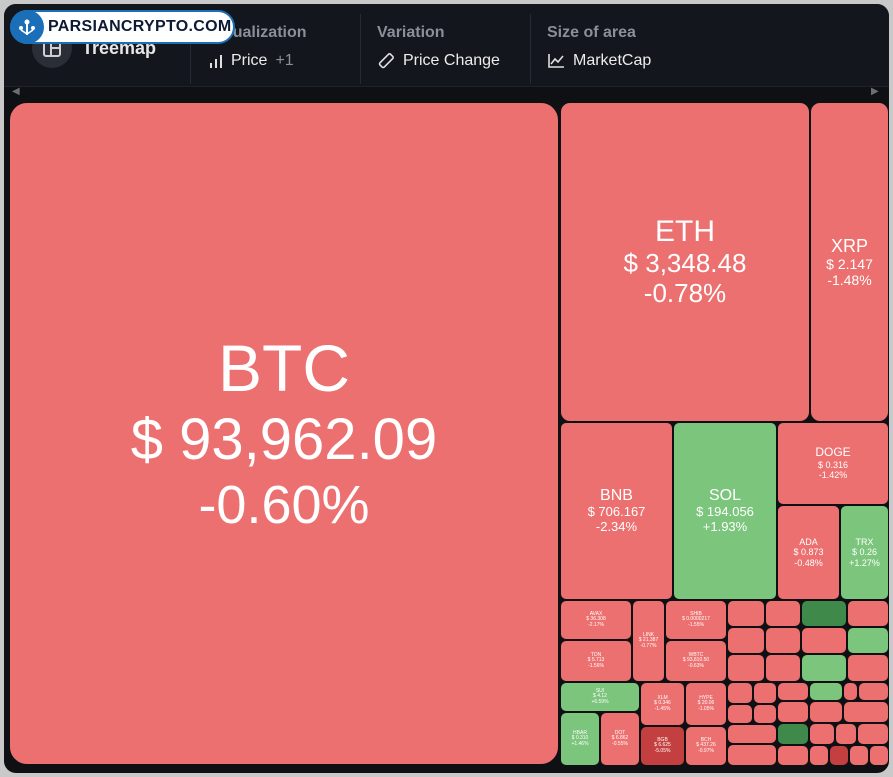  I want to click on variation-selector: Price Change, so click(438, 61).